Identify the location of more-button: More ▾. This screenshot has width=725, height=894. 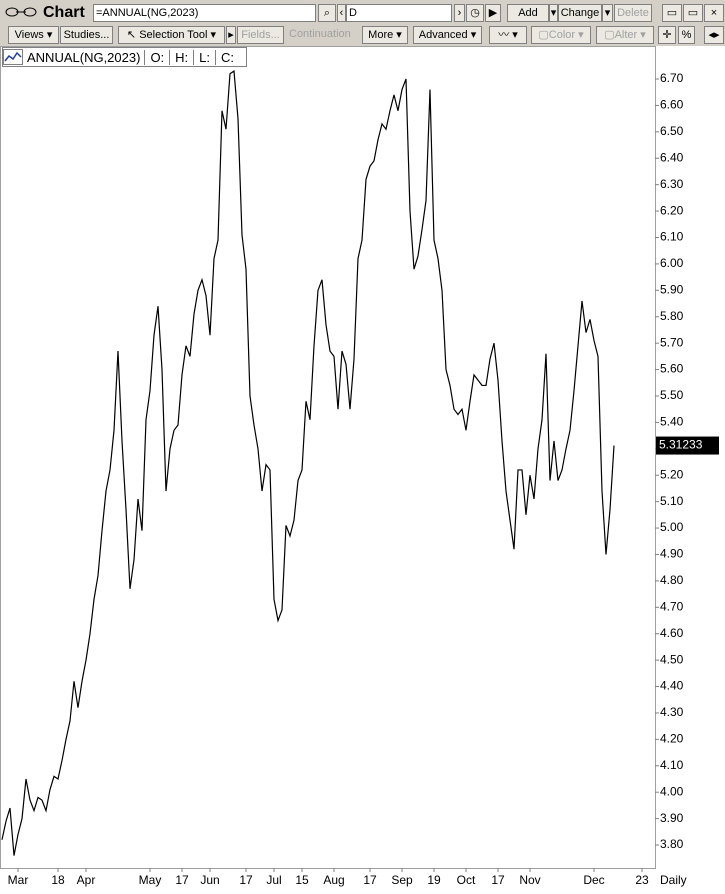
(385, 35).